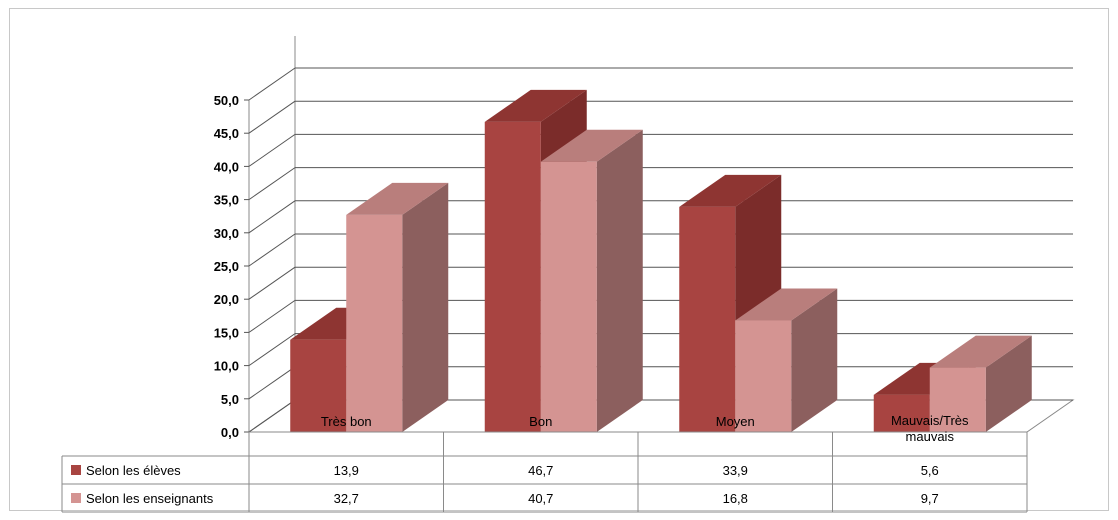 This screenshot has width=1118, height=520. What do you see at coordinates (226, 100) in the screenshot?
I see `y-tick-label: 50,0` at bounding box center [226, 100].